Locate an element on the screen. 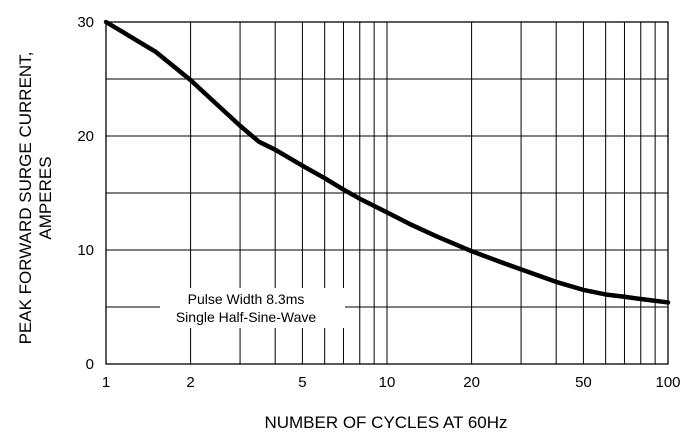 The width and height of the screenshot is (695, 436). x-tick-label: 1 is located at coordinates (106, 382).